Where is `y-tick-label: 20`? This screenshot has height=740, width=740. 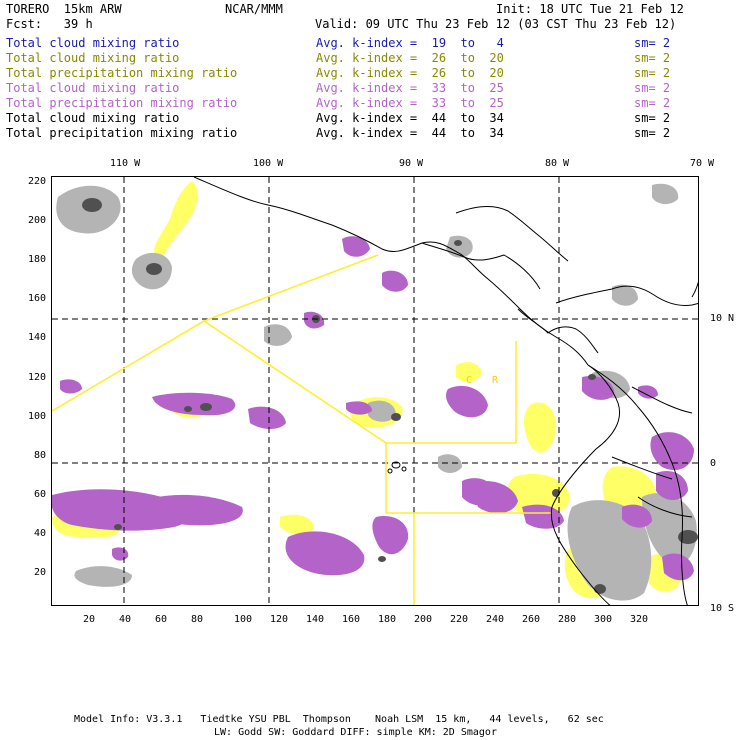
y-tick-label: 20 is located at coordinates (40, 572).